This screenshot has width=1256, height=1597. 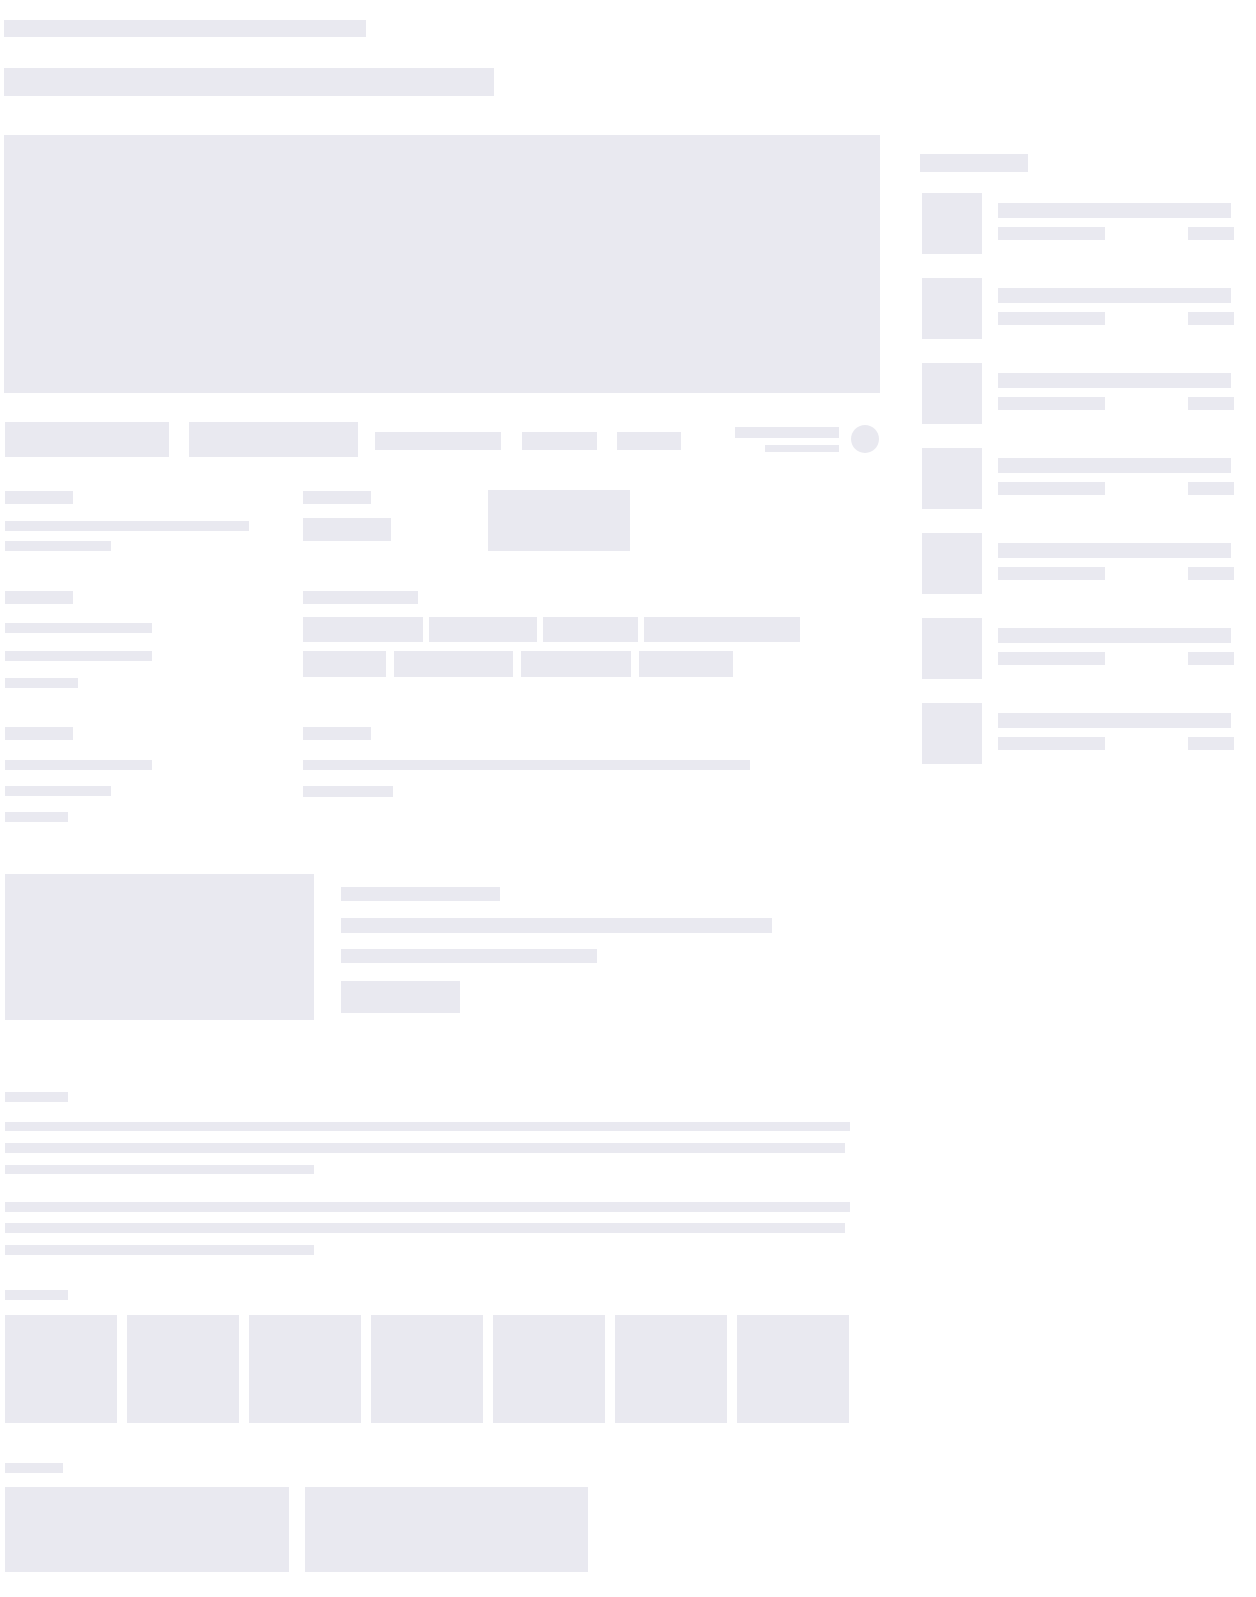 I want to click on byline-sub-placeholder, so click(x=802, y=448).